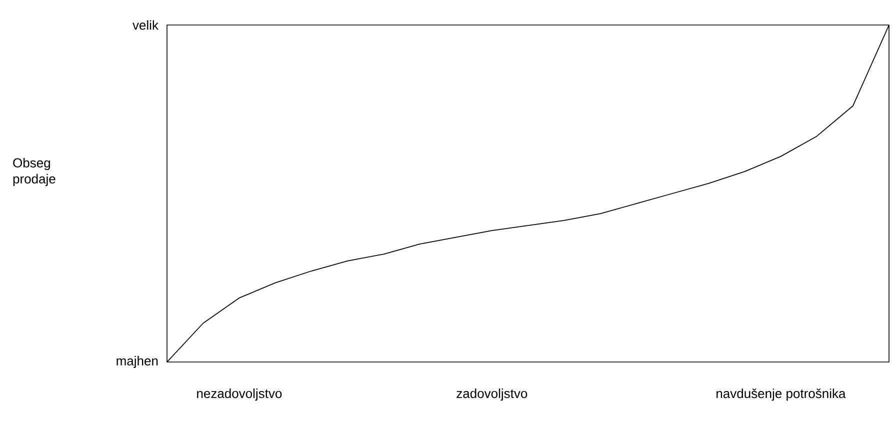 This screenshot has width=893, height=434. Describe the element at coordinates (781, 394) in the screenshot. I see `x-tick-label: navdušenje potrošnika` at that location.